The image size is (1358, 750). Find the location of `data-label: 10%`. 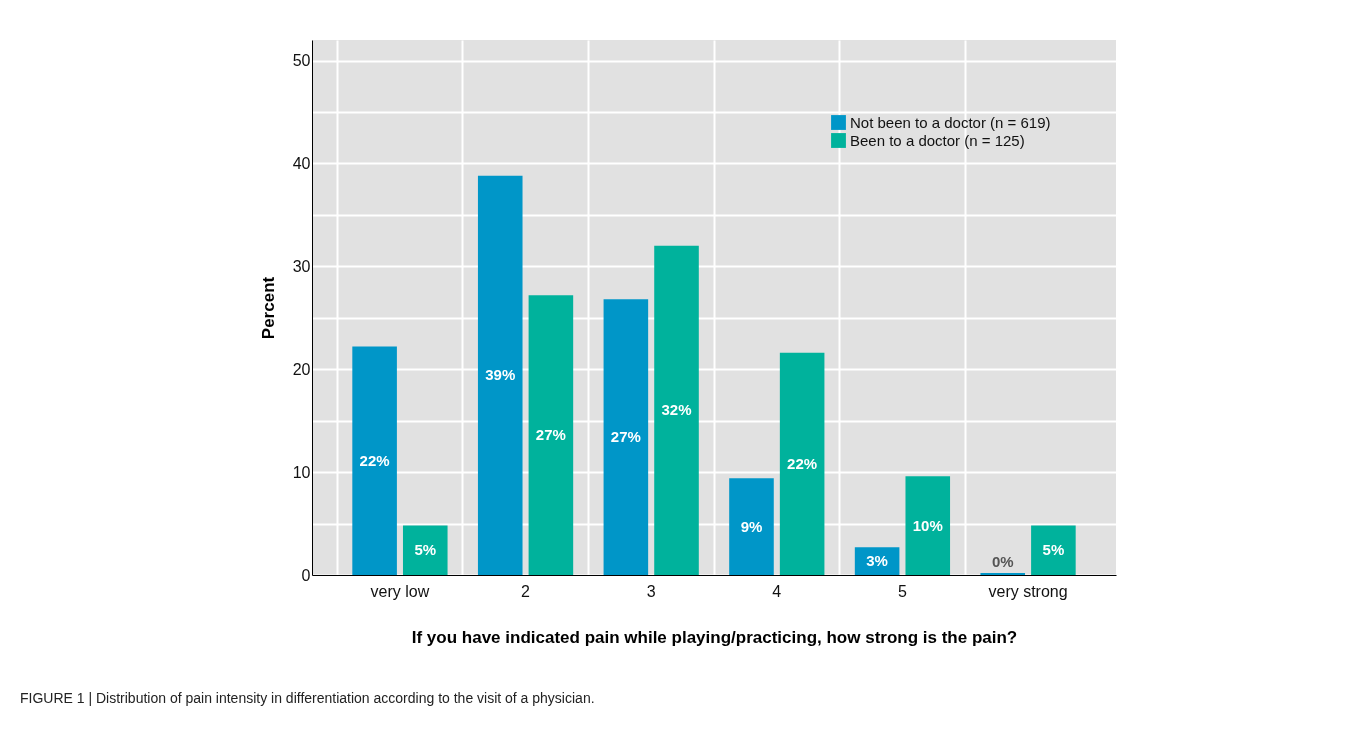

data-label: 10% is located at coordinates (927, 525).